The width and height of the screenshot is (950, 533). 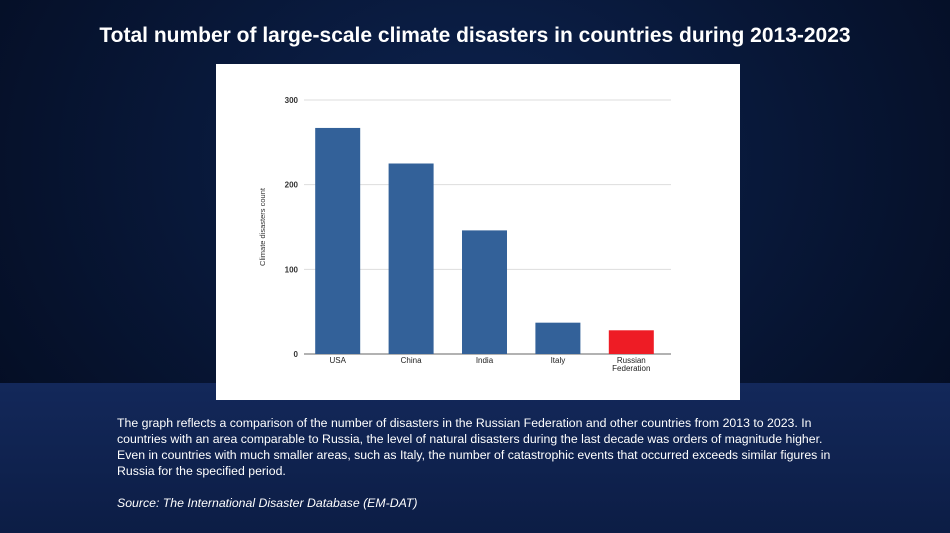 I want to click on x-tick-label: Russian, so click(x=631, y=360).